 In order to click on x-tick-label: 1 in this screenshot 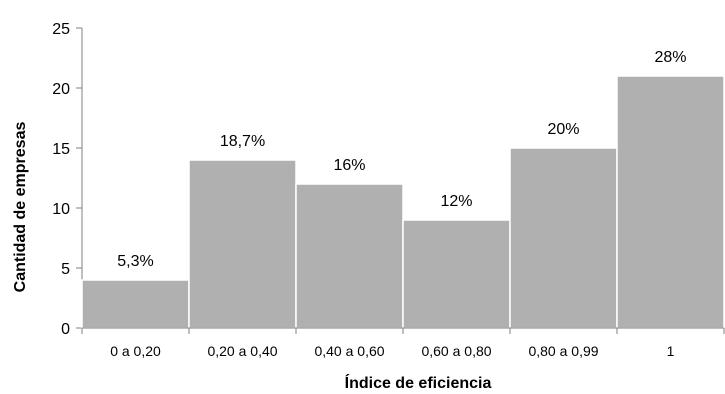, I will do `click(671, 351)`.